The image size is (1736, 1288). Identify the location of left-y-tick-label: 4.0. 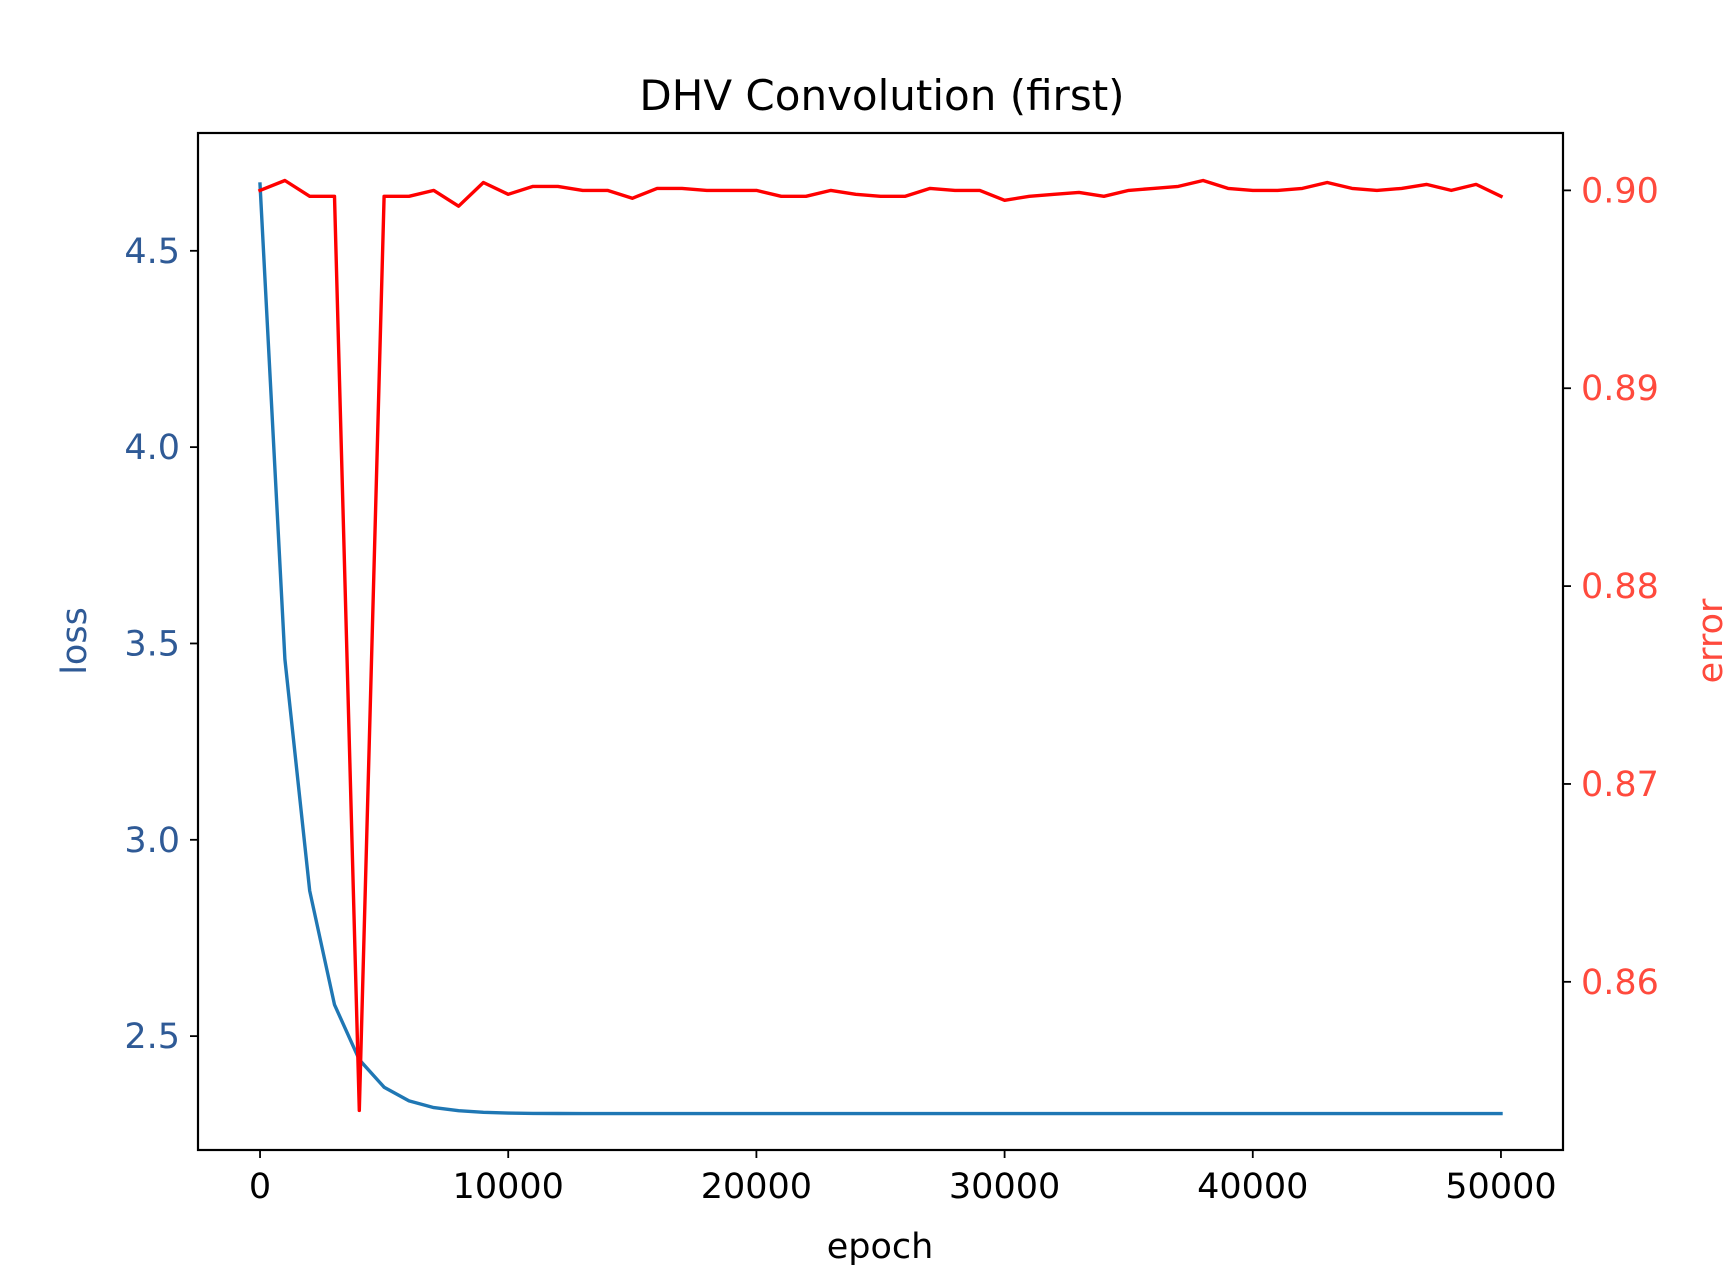
(152, 448).